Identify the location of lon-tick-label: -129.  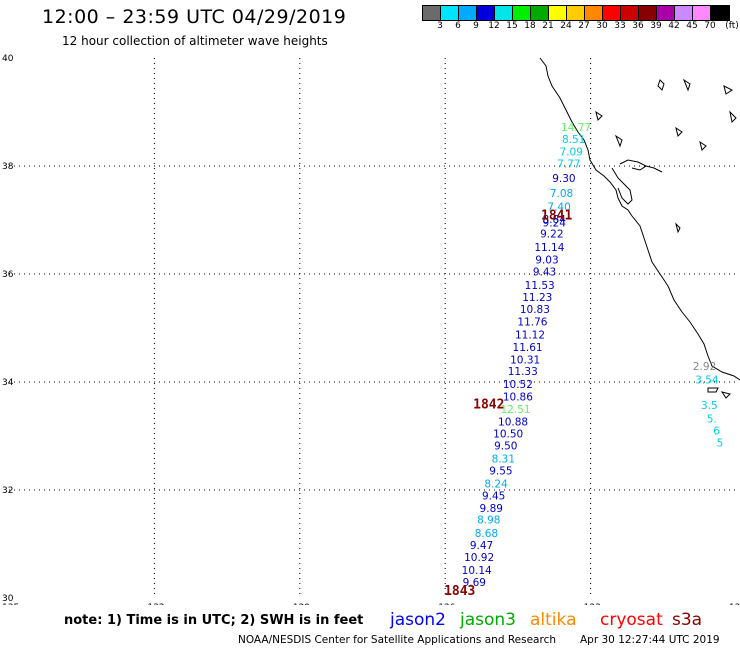
(300, 604).